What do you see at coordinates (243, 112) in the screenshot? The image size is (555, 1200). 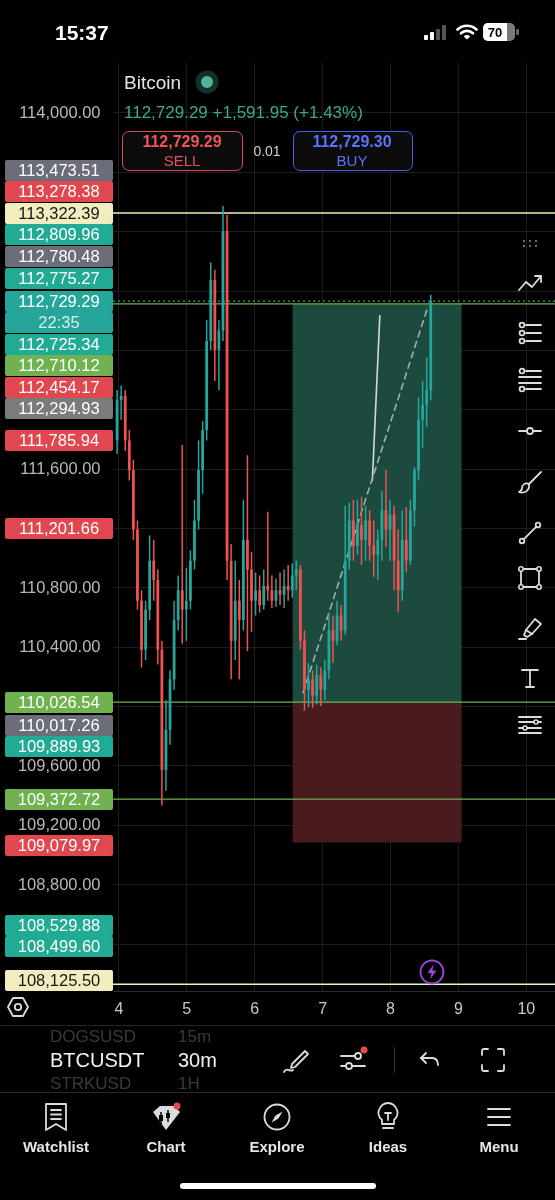 I see `text: 112,729.29 +1,591.95 (+1.43%)` at bounding box center [243, 112].